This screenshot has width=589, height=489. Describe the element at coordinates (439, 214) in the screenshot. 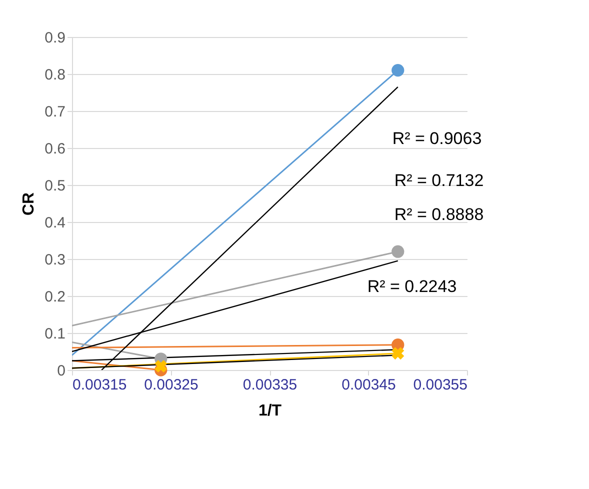

I see `annotation: R² = 0.8888` at that location.